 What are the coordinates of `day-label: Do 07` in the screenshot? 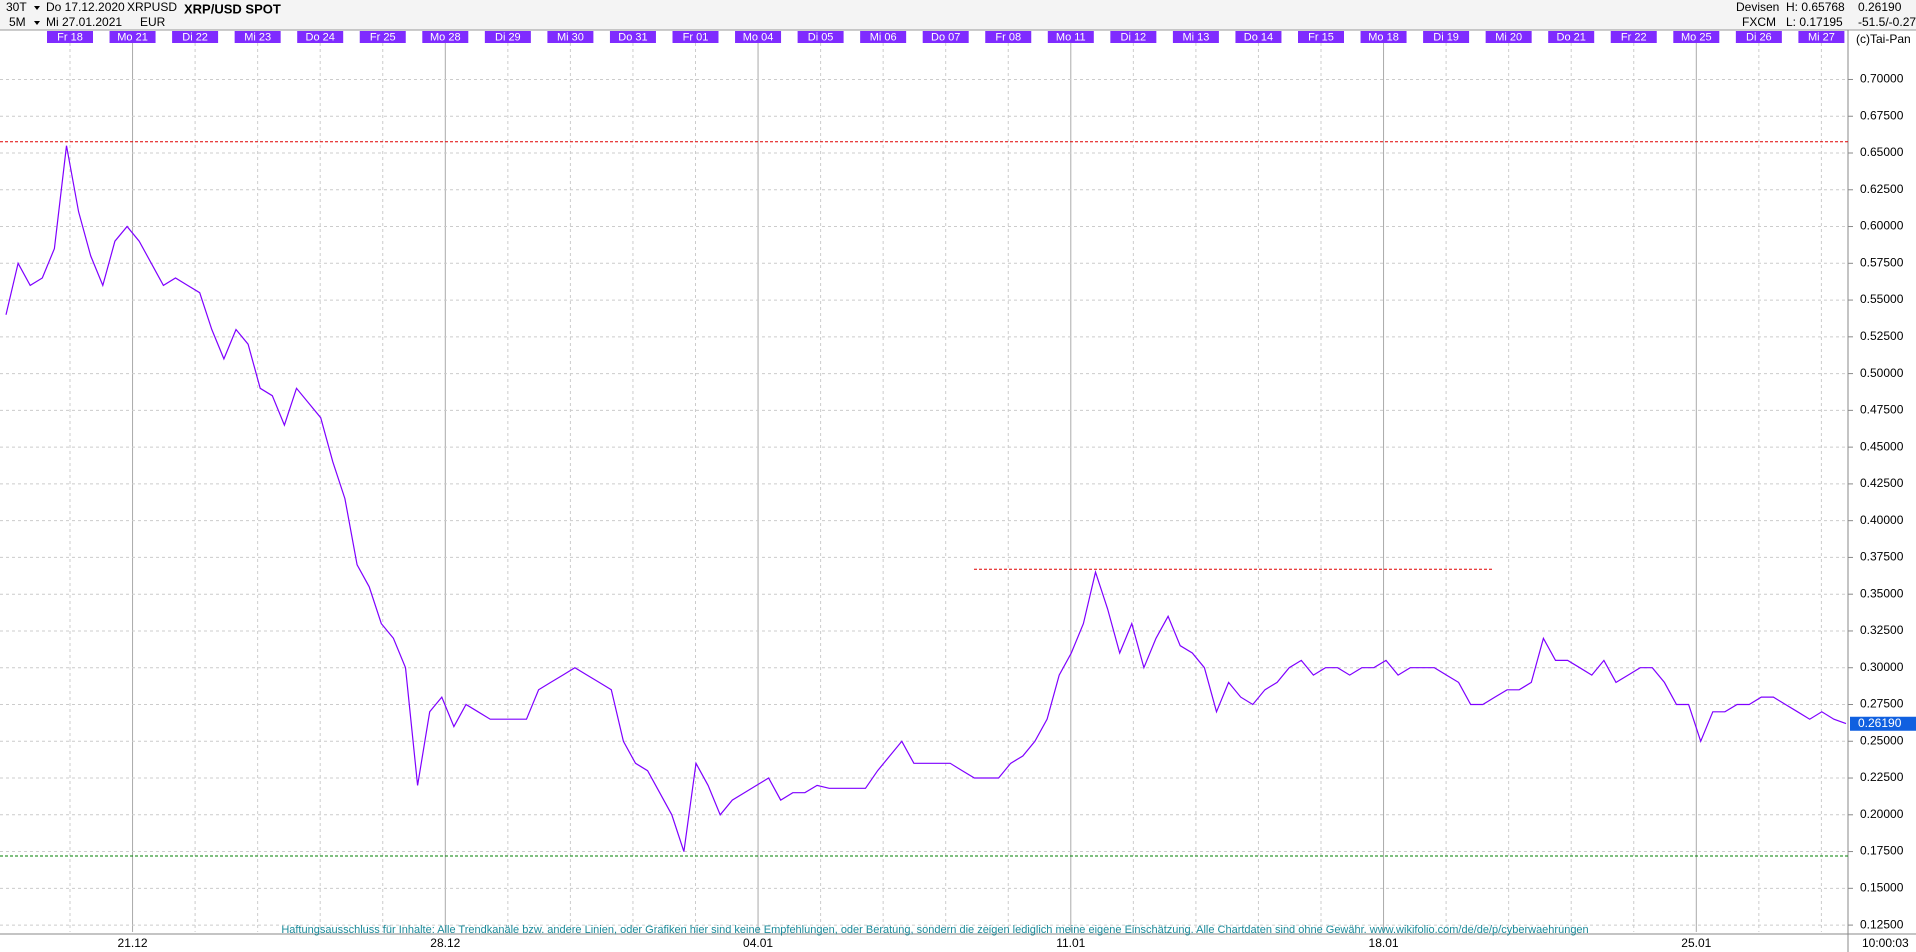 It's located at (945, 37).